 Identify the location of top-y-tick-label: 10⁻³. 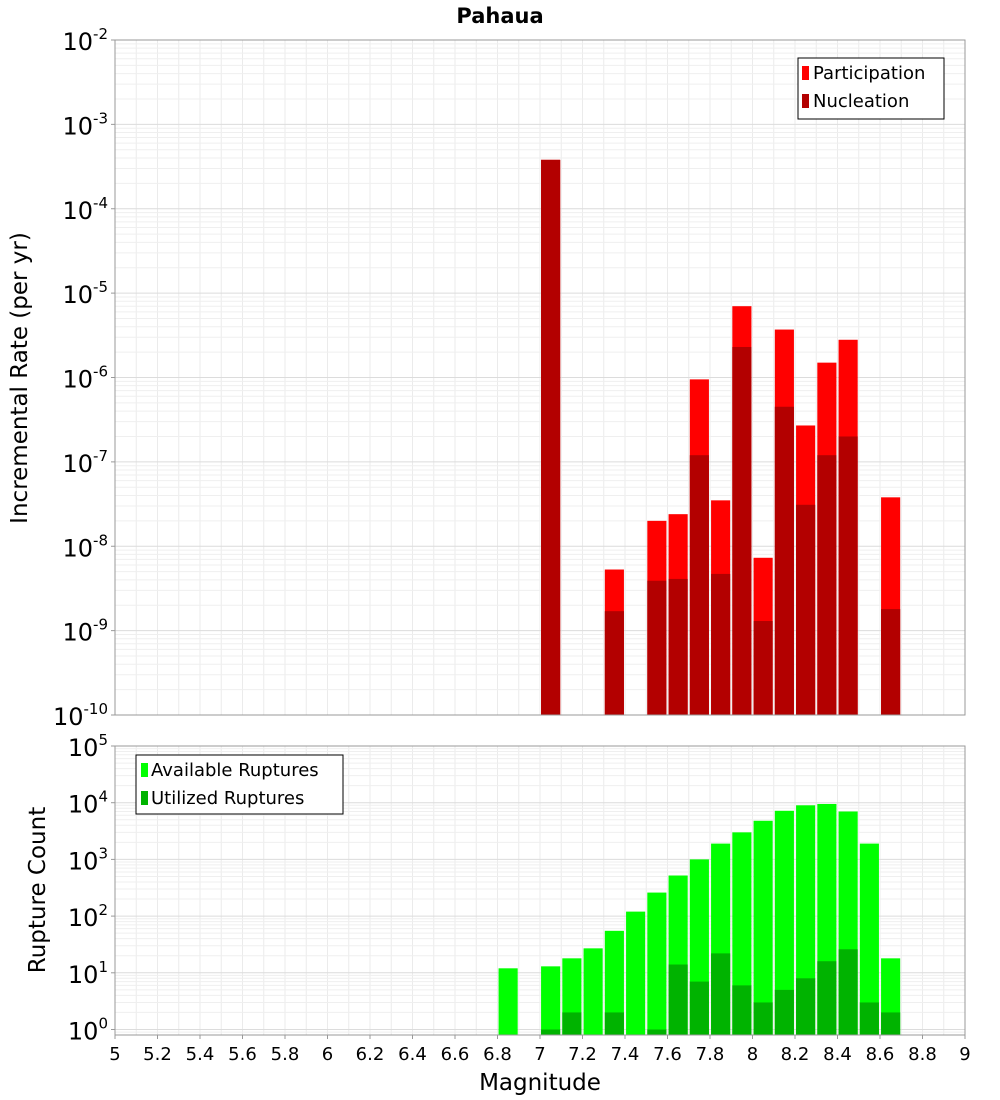
(85, 124).